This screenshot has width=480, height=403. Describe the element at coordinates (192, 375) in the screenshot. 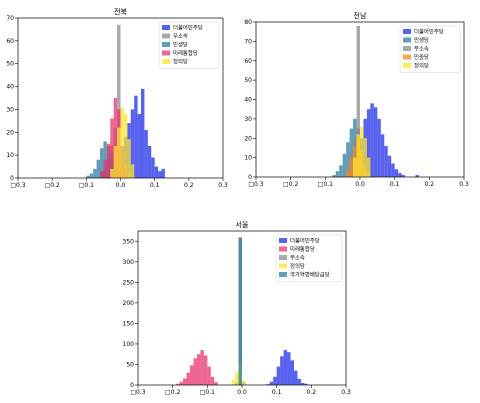

I see `bar-seoul-s1-b4` at that location.